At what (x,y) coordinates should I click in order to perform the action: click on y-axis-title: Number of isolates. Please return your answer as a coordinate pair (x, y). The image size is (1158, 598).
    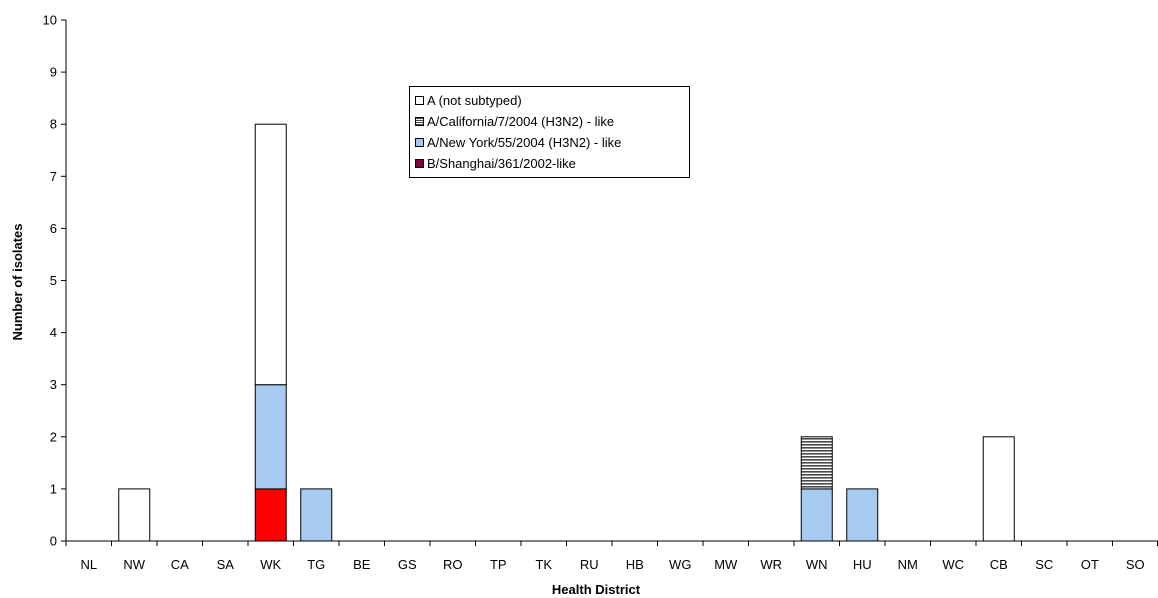
    Looking at the image, I should click on (17, 281).